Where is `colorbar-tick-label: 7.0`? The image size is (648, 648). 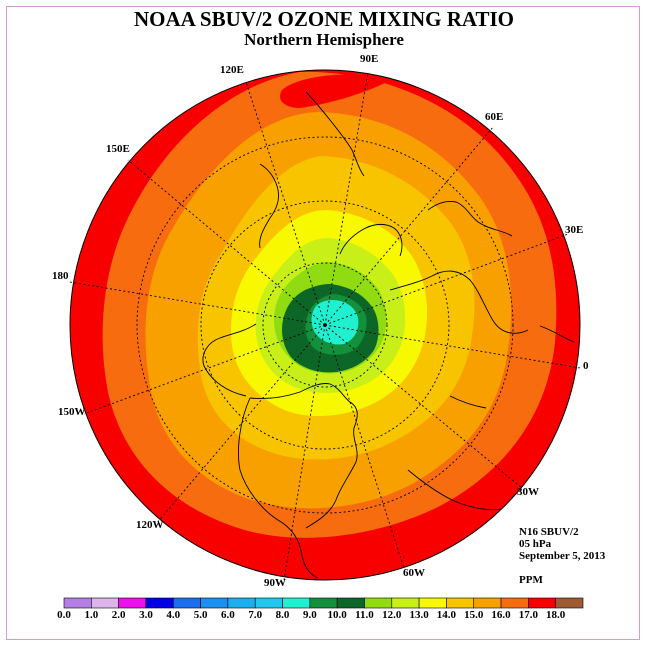
colorbar-tick-label: 7.0 is located at coordinates (255, 615).